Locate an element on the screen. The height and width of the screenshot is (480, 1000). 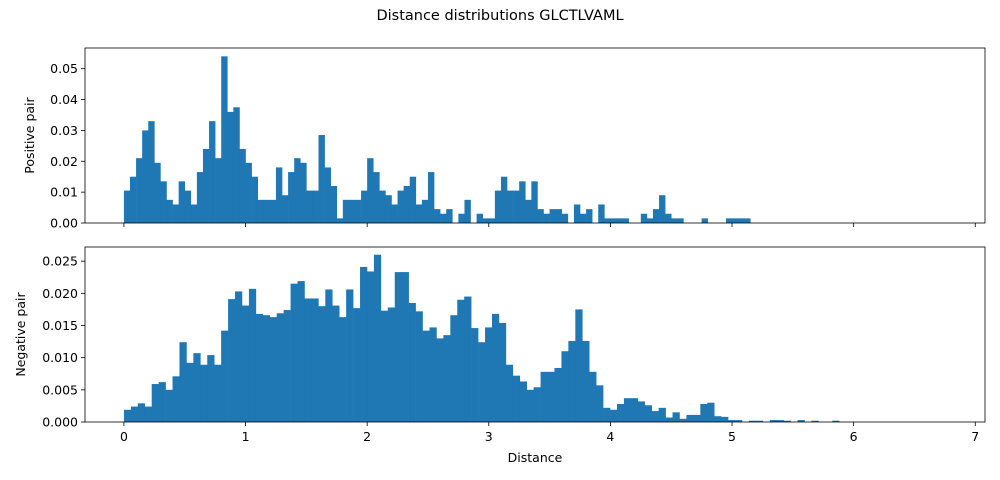
y-tick-label: 0.015 is located at coordinates (60, 325).